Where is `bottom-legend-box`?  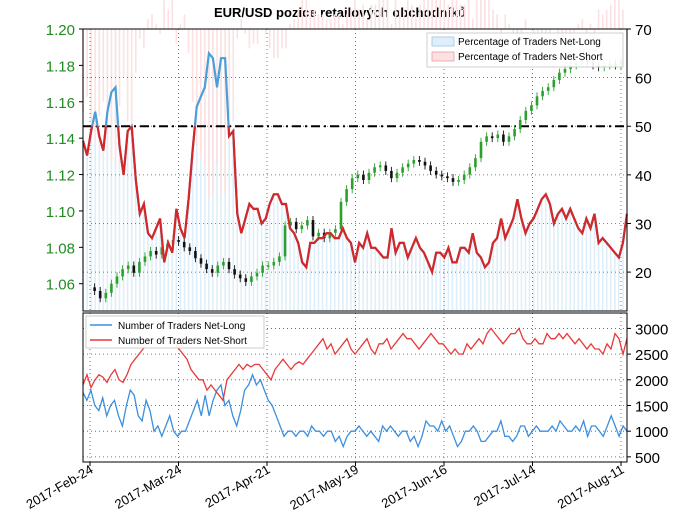 bottom-legend-box is located at coordinates (175, 332).